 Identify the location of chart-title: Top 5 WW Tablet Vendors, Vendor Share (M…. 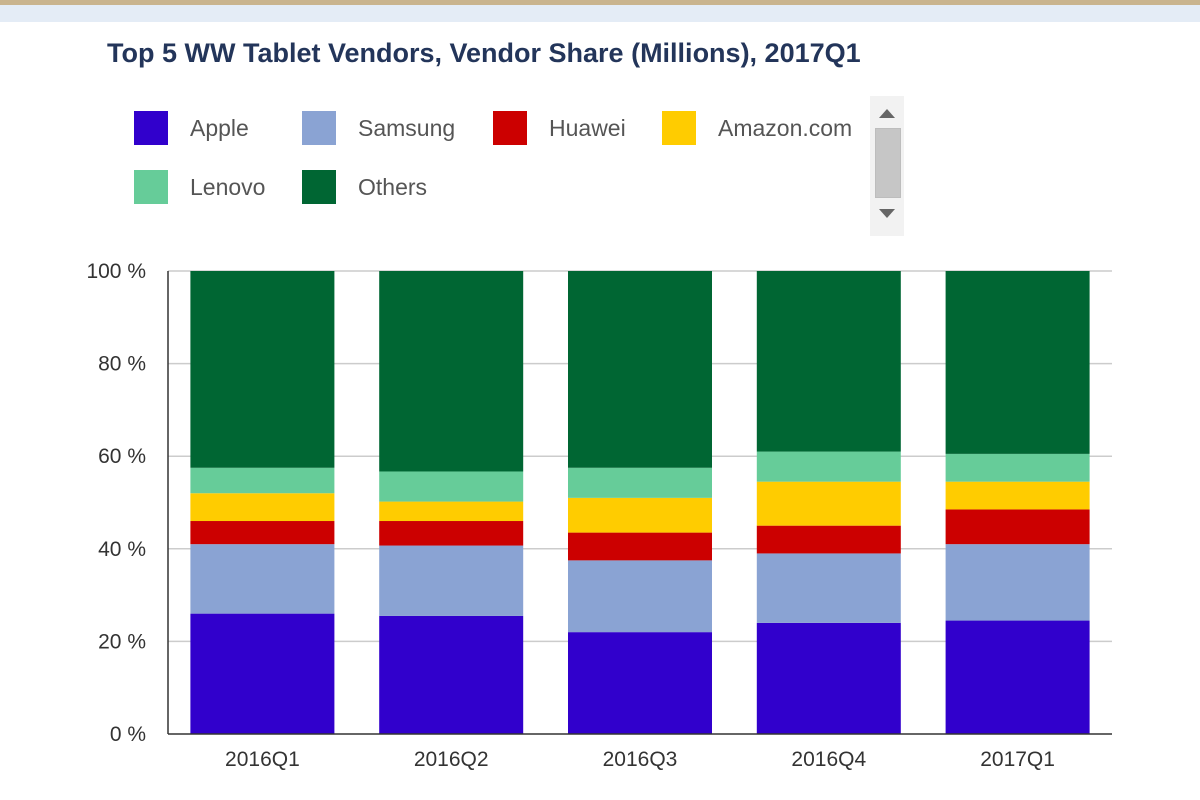
(484, 53).